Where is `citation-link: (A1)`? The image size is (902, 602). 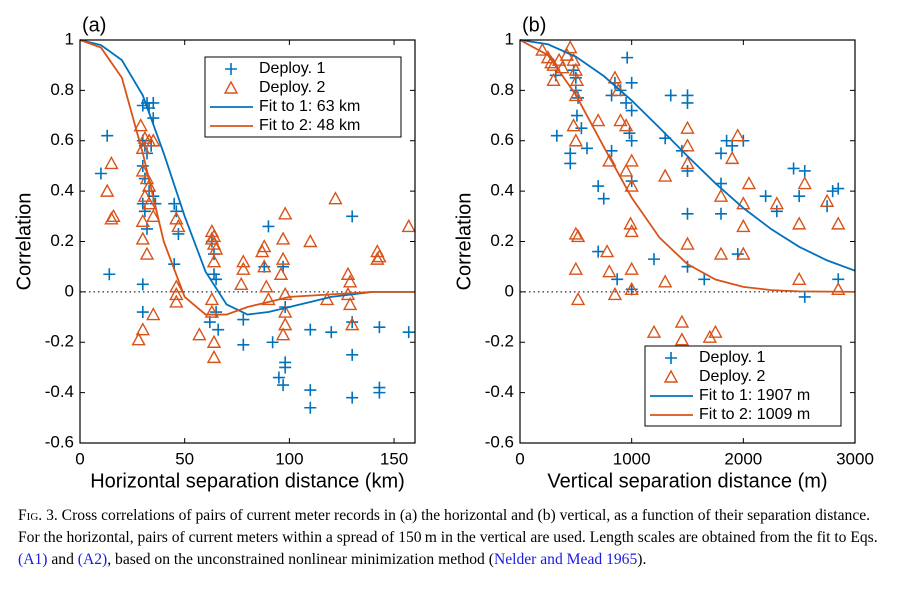 citation-link: (A1) is located at coordinates (33, 559).